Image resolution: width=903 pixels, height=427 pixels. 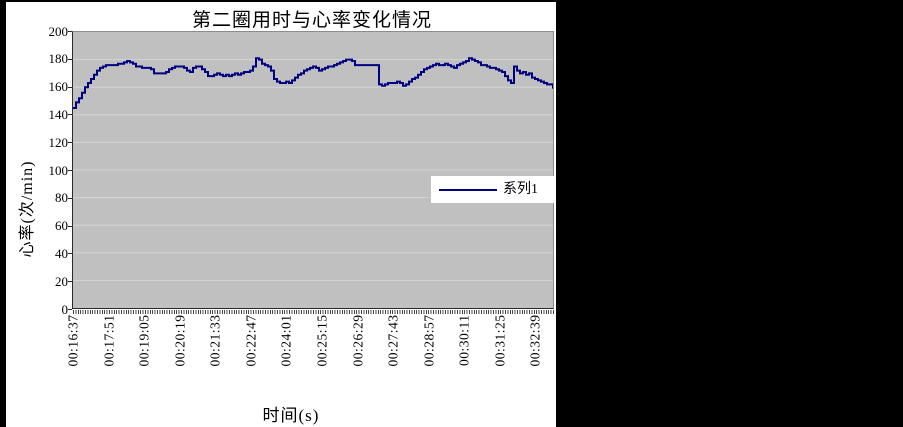 I want to click on x-tick-label-5: 00:22:47, so click(x=251, y=340).